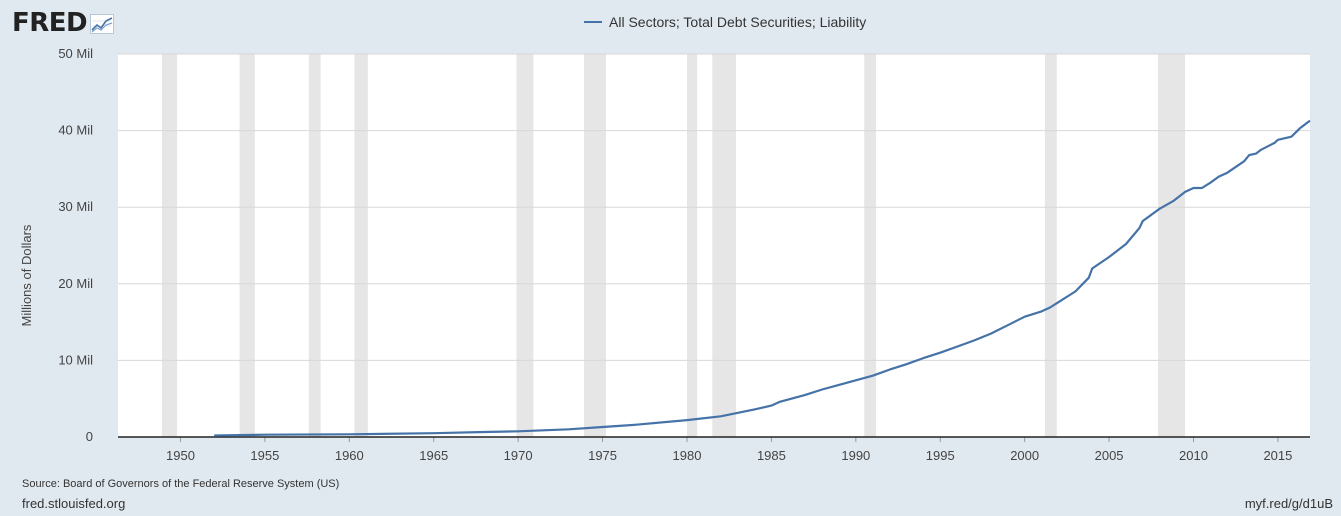  Describe the element at coordinates (602, 455) in the screenshot. I see `x-tick-label: 1975` at that location.